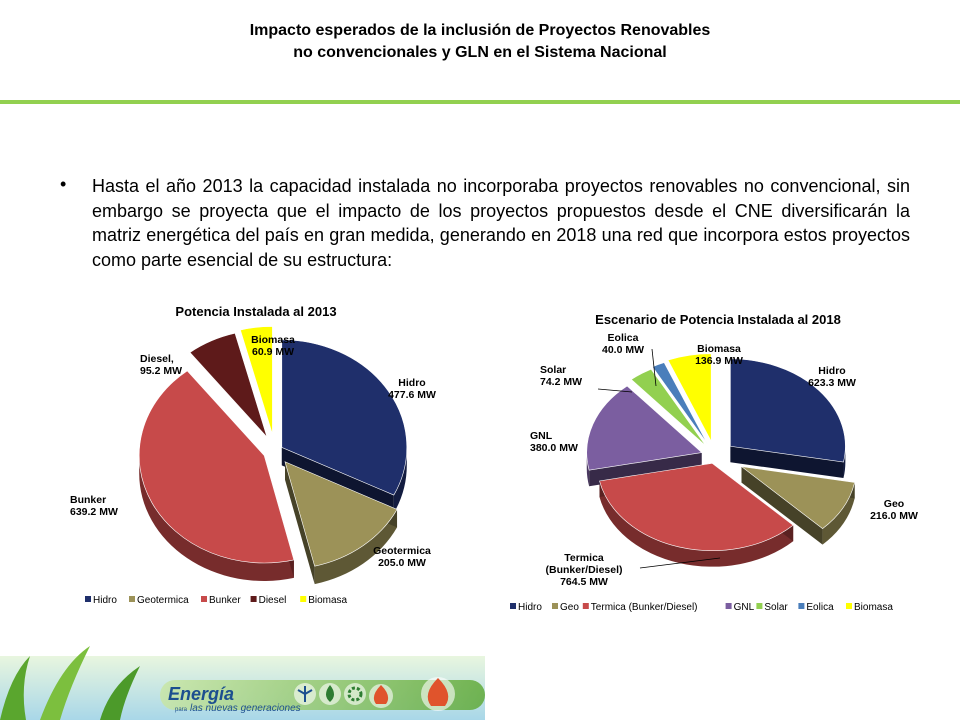 The image size is (960, 720). Describe the element at coordinates (719, 355) in the screenshot. I see `slice-label-biomasa: Biomasa 136.9 MW` at that location.